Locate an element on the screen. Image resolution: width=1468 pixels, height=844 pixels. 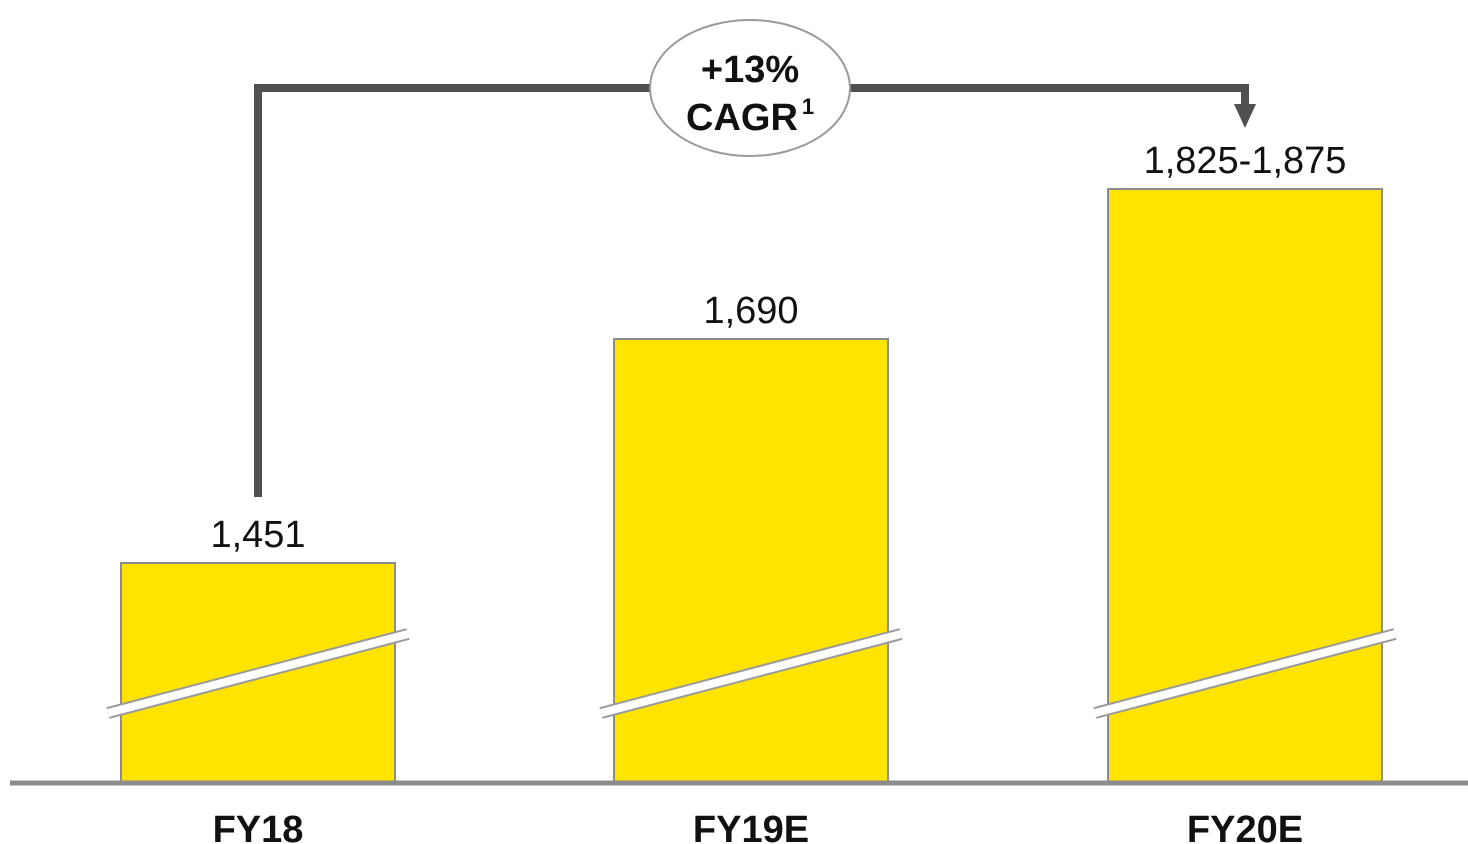
axis-break-marks is located at coordinates (751, 673).